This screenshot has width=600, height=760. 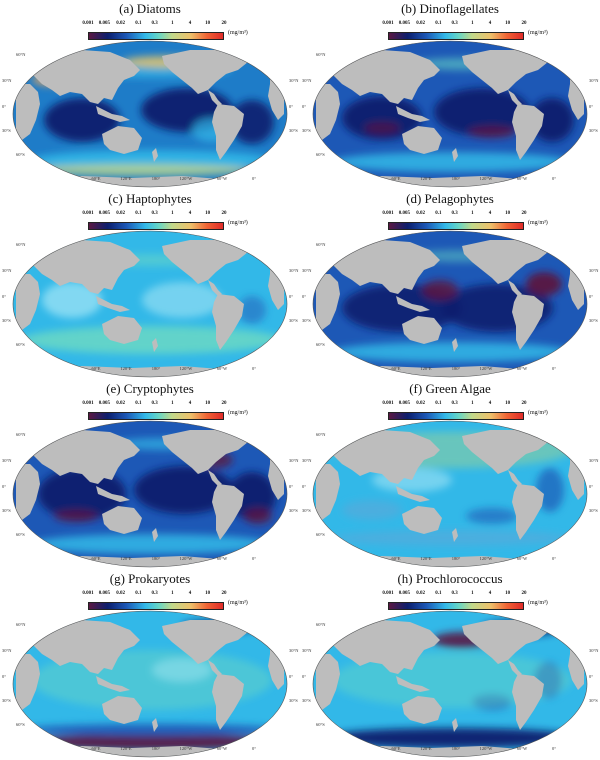 What do you see at coordinates (554, 748) in the screenshot?
I see `longitude-label: 0°` at bounding box center [554, 748].